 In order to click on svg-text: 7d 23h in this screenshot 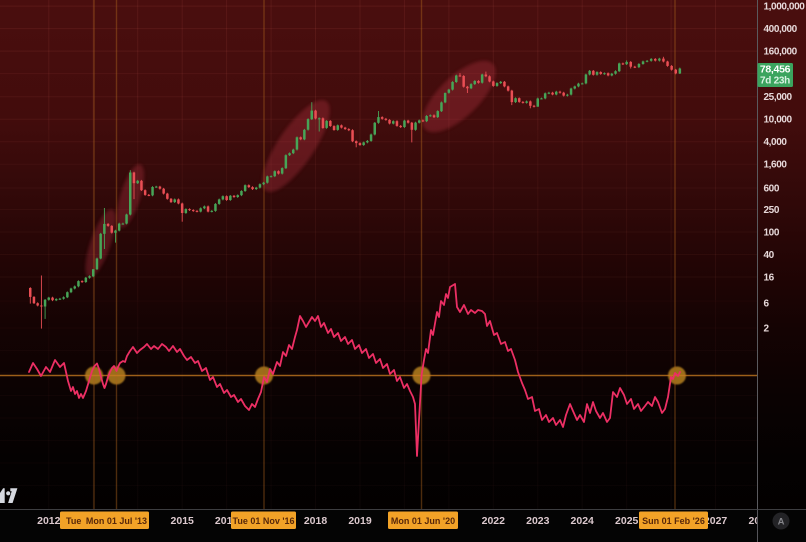, I will do `click(775, 81)`.